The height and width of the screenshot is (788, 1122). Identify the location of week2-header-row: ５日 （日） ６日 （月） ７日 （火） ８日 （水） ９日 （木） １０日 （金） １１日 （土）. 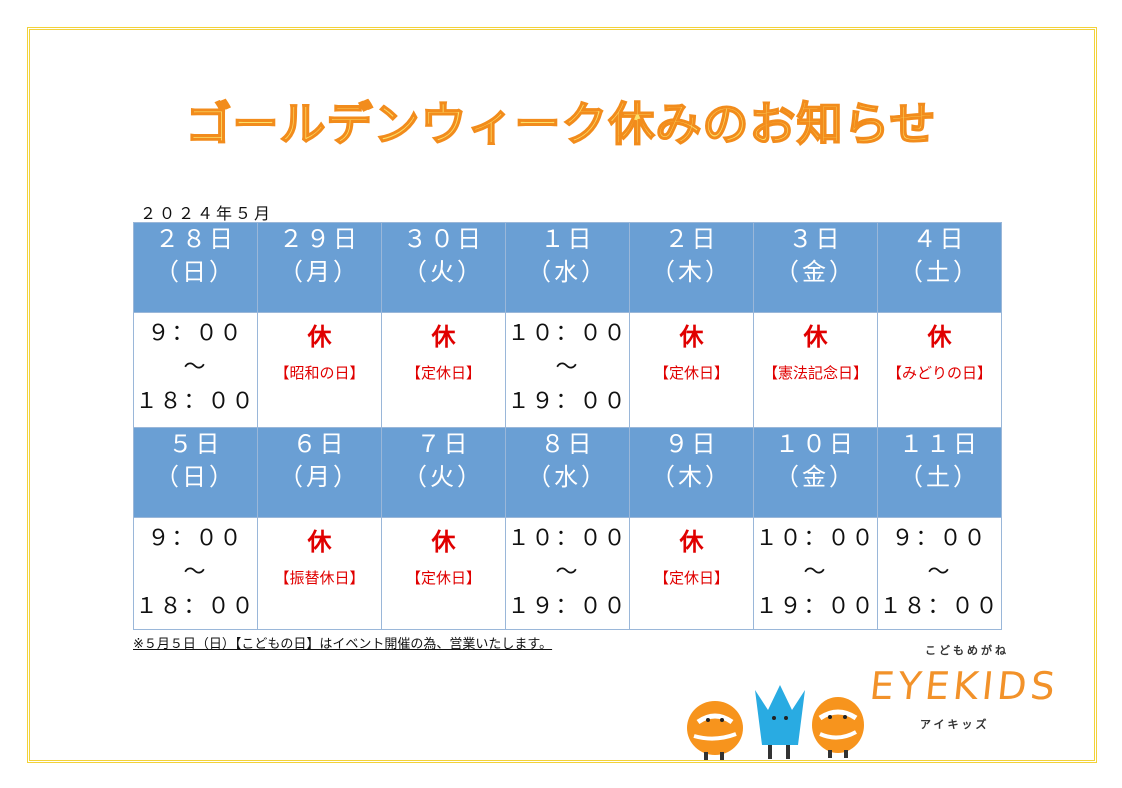
(567, 472).